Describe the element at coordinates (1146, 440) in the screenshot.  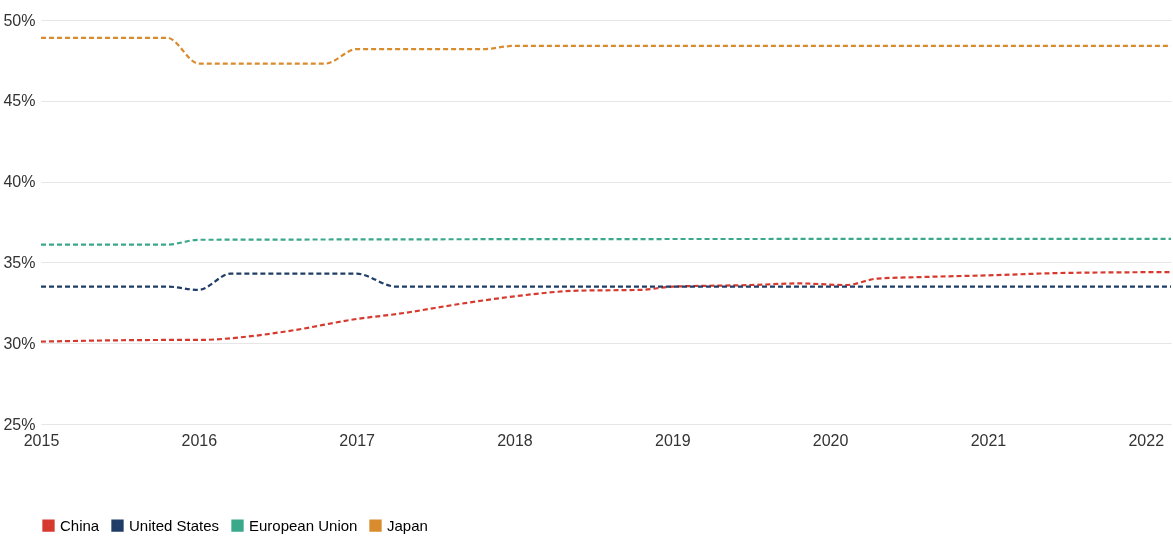
I see `x-tick-label: 2022` at that location.